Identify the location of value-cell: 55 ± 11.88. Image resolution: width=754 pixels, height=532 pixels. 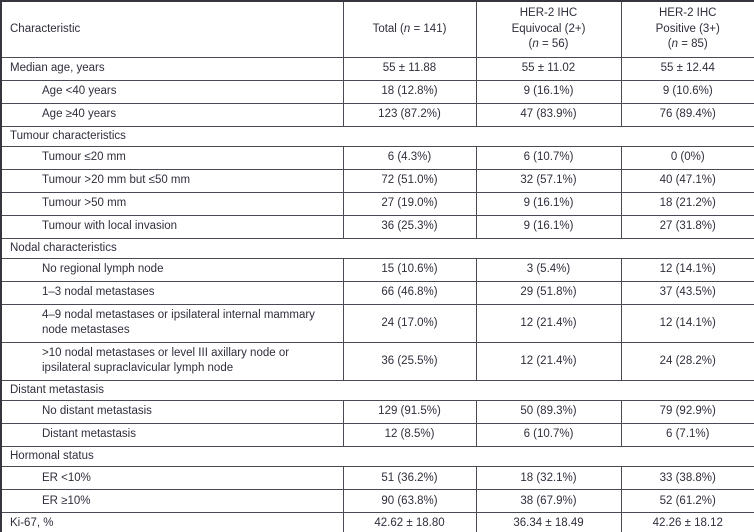
(409, 68).